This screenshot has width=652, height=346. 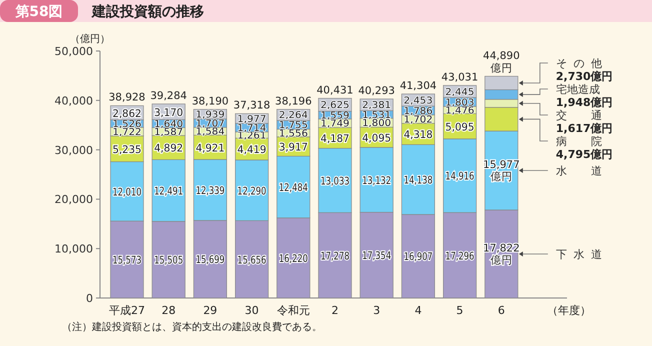 What do you see at coordinates (380, 180) in the screenshot?
I see `data-label: 13,132` at bounding box center [380, 180].